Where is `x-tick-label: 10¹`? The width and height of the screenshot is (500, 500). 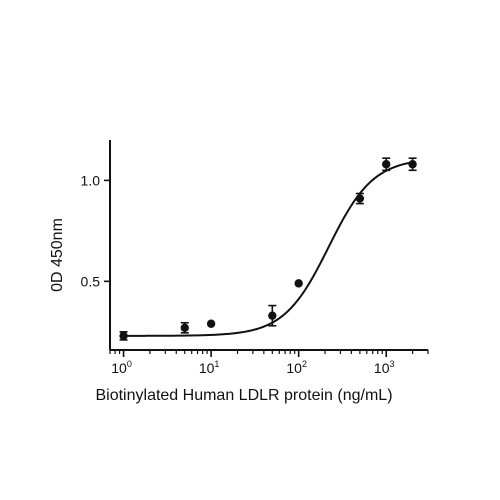
x-tick-label: 10¹ is located at coordinates (209, 367).